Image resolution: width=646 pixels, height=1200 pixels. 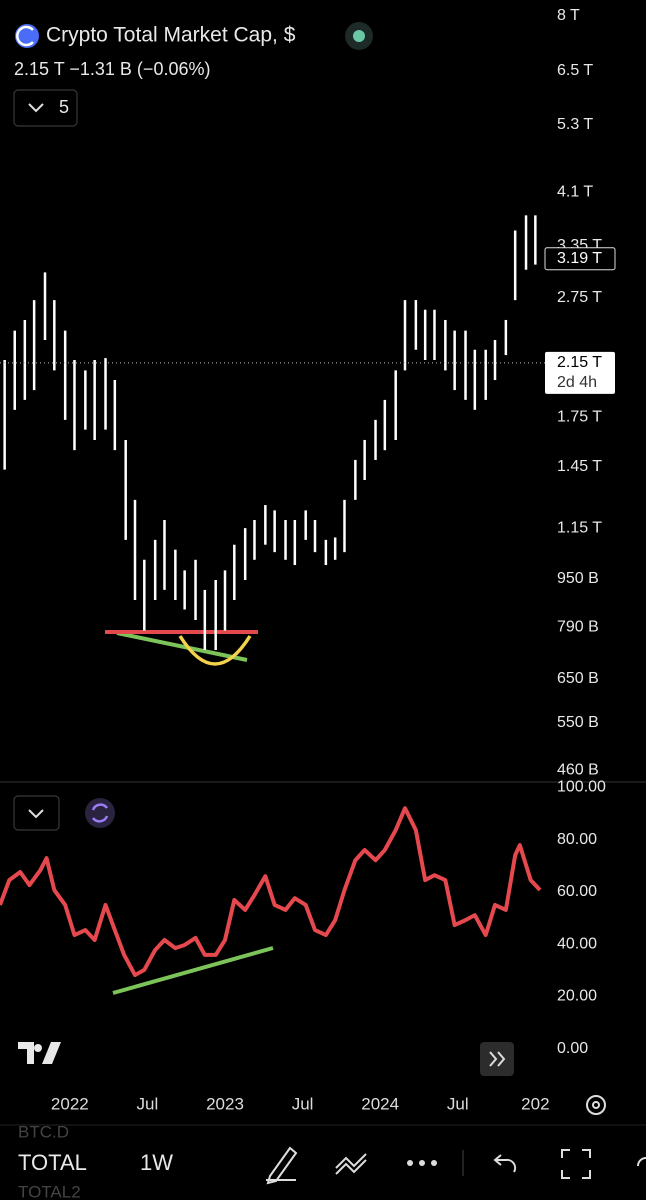 What do you see at coordinates (577, 891) in the screenshot?
I see `y-tick-label: 60.00` at bounding box center [577, 891].